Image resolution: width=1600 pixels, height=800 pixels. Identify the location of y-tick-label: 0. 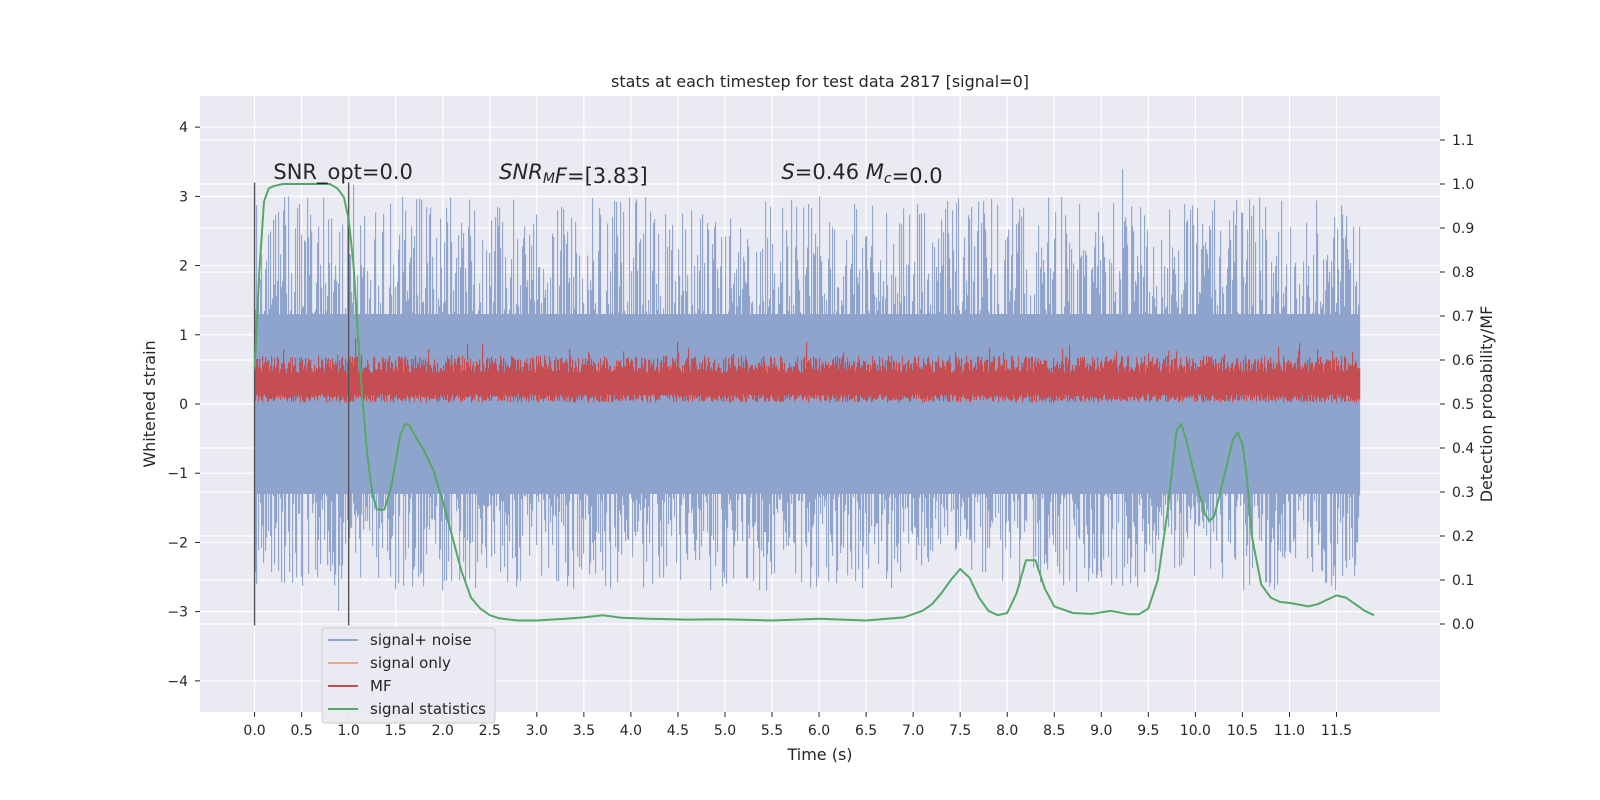
(183, 405).